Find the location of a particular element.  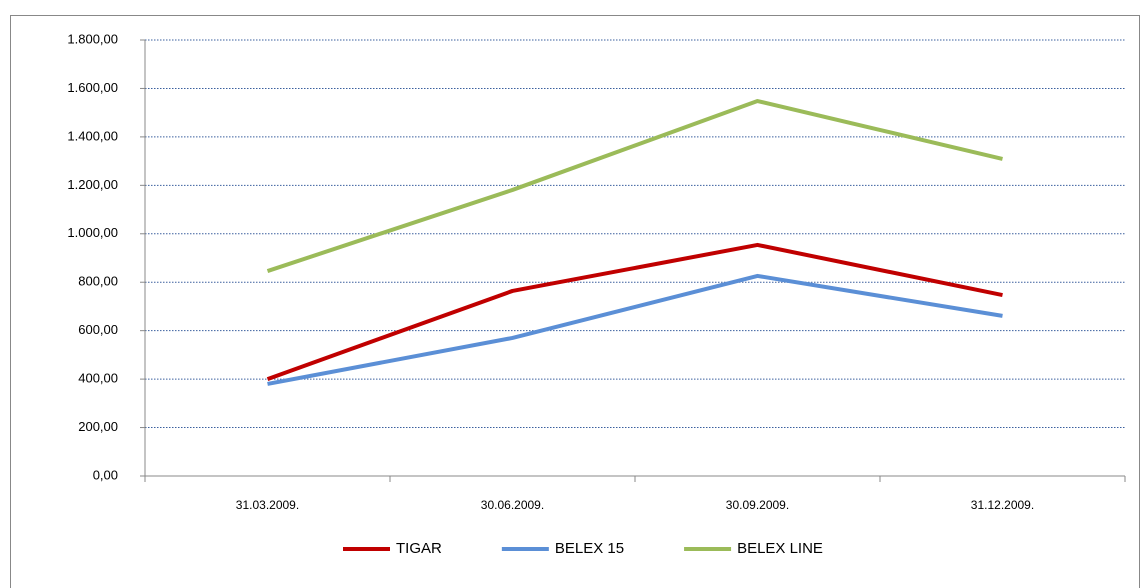

y-tick-label: 0,00 is located at coordinates (105, 474).